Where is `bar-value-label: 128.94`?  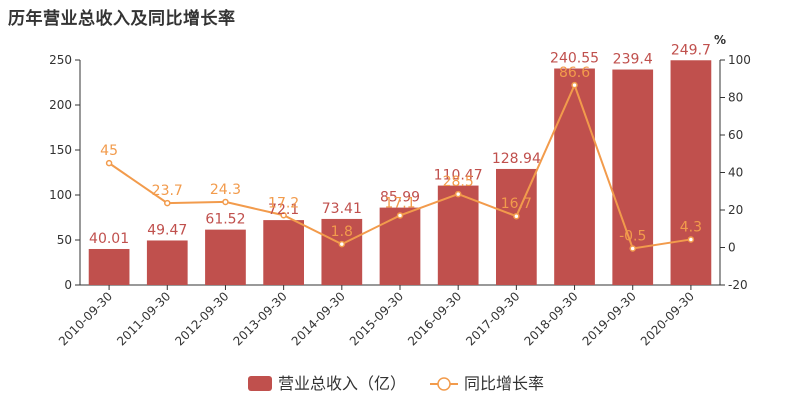
bar-value-label: 128.94 is located at coordinates (516, 159).